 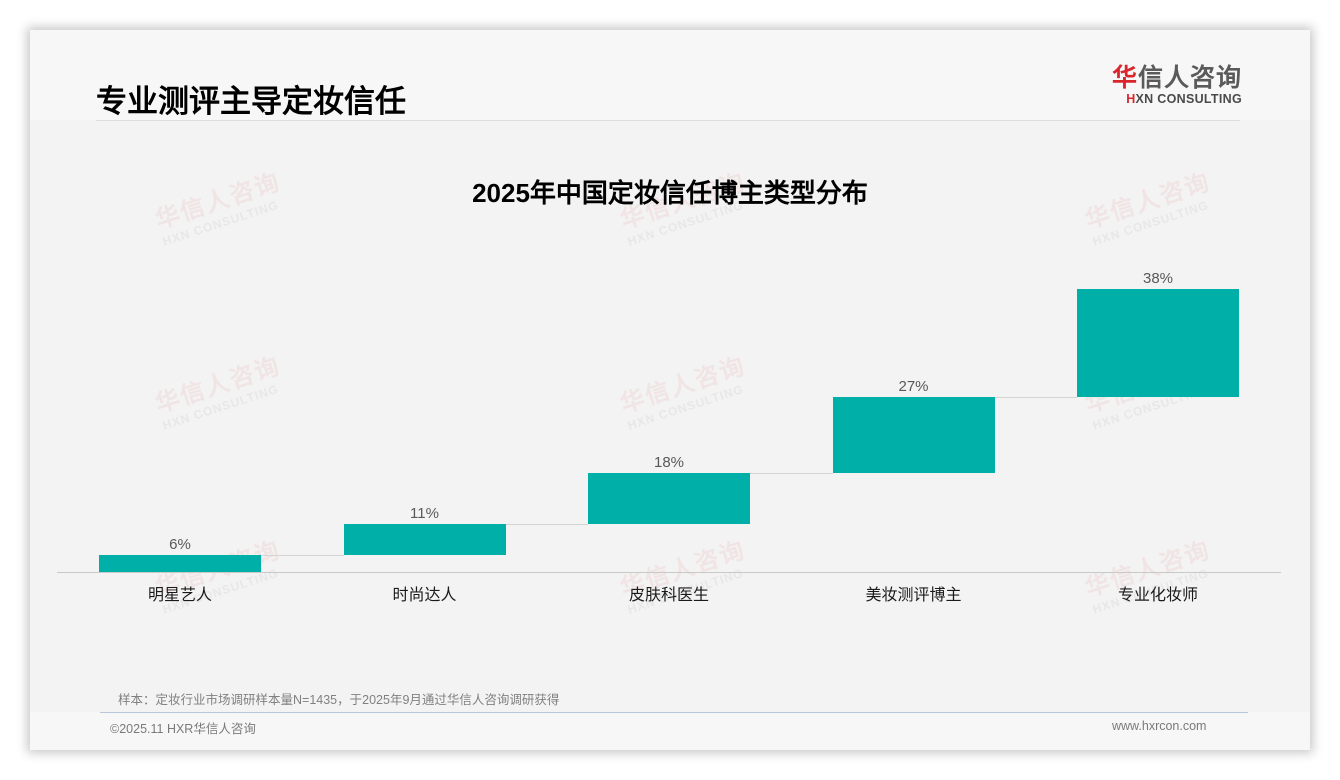 What do you see at coordinates (179, 595) in the screenshot?
I see `category-label: 明星艺人` at bounding box center [179, 595].